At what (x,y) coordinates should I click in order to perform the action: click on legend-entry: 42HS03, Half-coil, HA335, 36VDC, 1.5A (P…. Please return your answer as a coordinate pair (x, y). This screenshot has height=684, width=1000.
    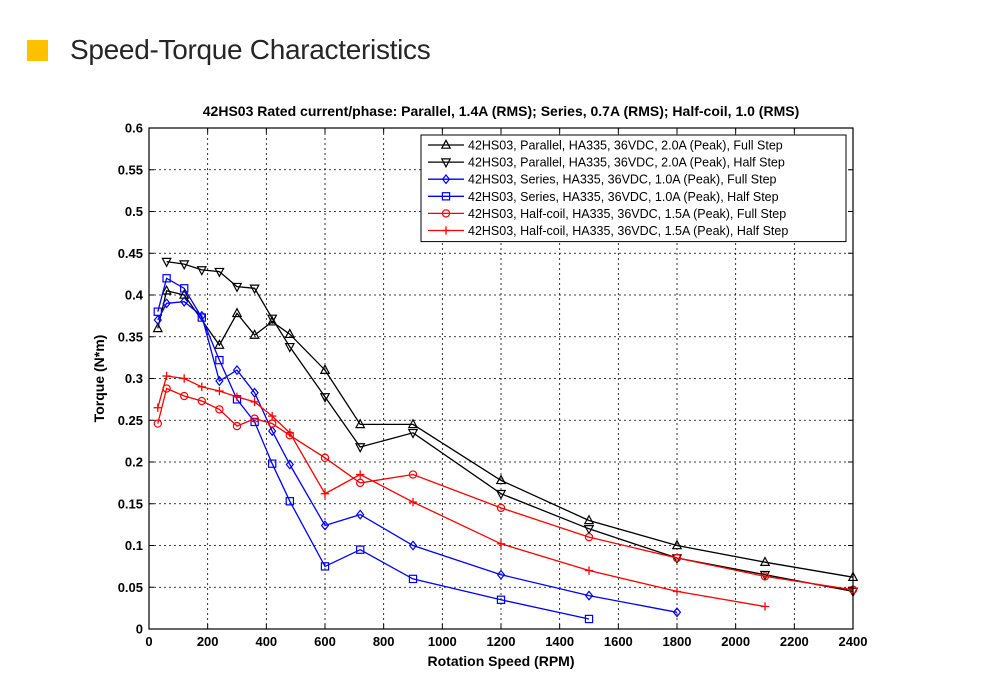
    Looking at the image, I should click on (608, 231).